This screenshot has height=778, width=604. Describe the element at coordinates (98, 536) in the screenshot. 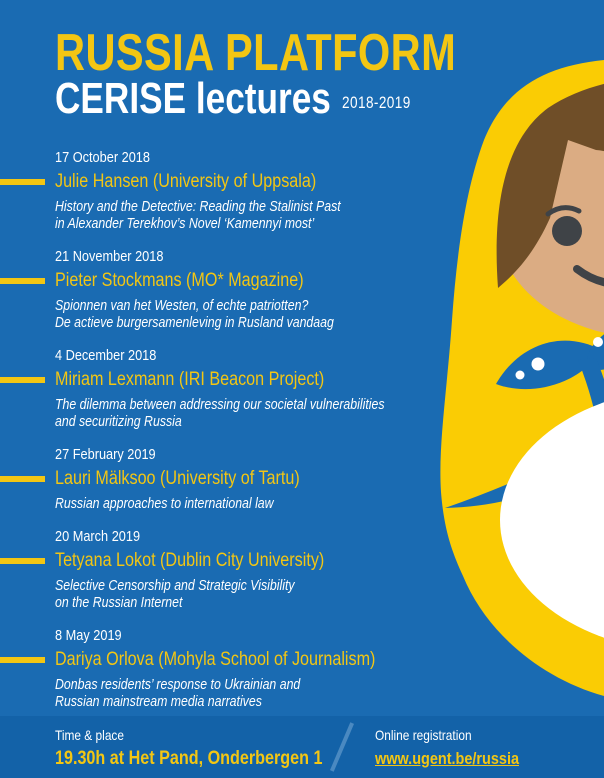

I see `lecture-date: 20 March 2019` at that location.